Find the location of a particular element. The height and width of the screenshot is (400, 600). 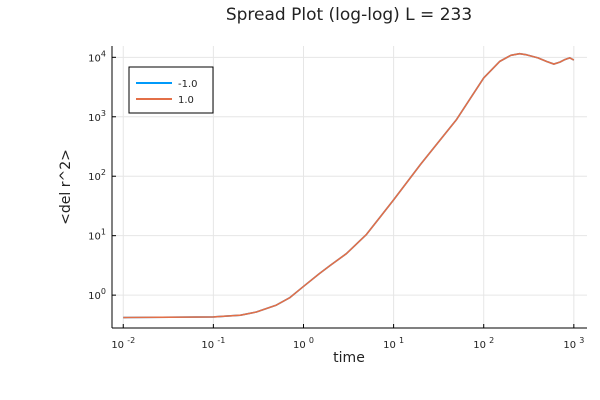

x-tick-exponent: -2 is located at coordinates (131, 340).